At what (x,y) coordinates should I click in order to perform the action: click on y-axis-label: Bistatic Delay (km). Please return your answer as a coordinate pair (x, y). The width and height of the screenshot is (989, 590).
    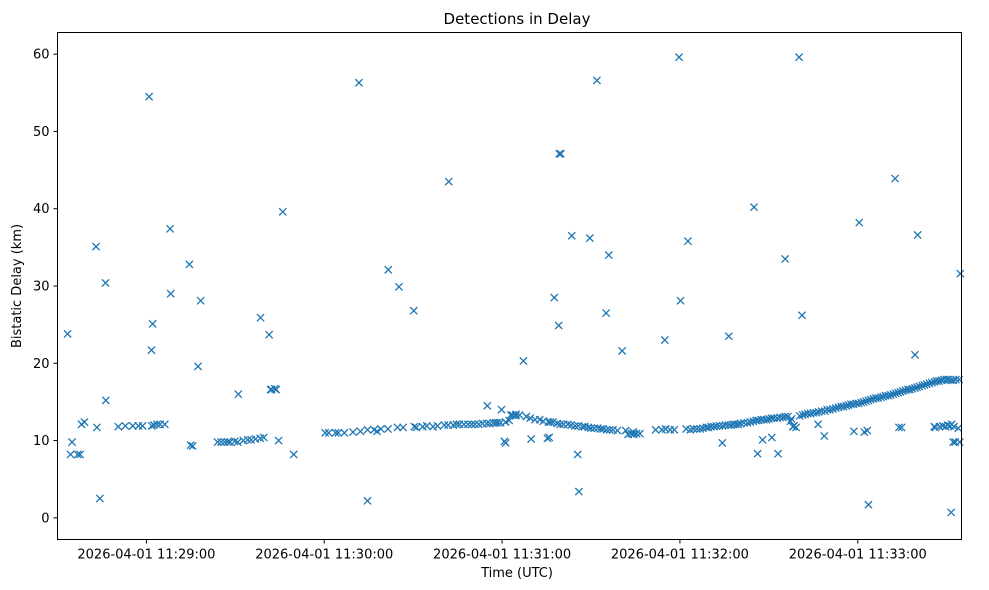
    Looking at the image, I should click on (17, 286).